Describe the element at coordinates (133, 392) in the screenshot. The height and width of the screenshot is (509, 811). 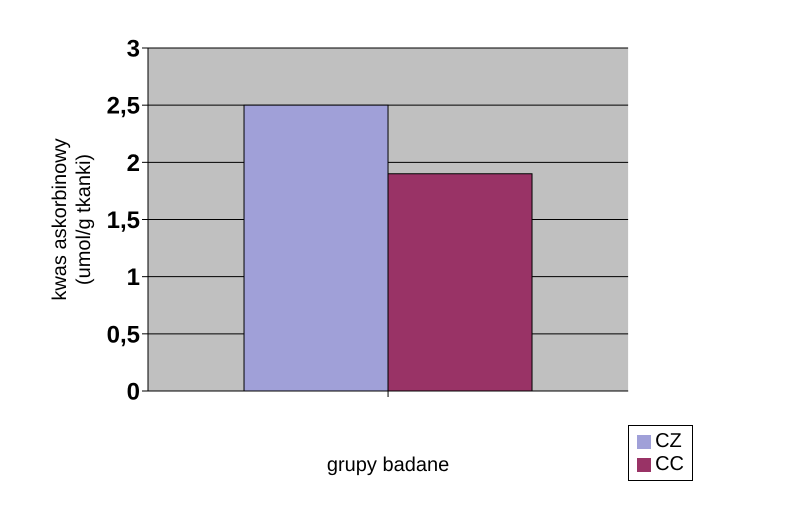
I see `y-tick-label: 0` at that location.